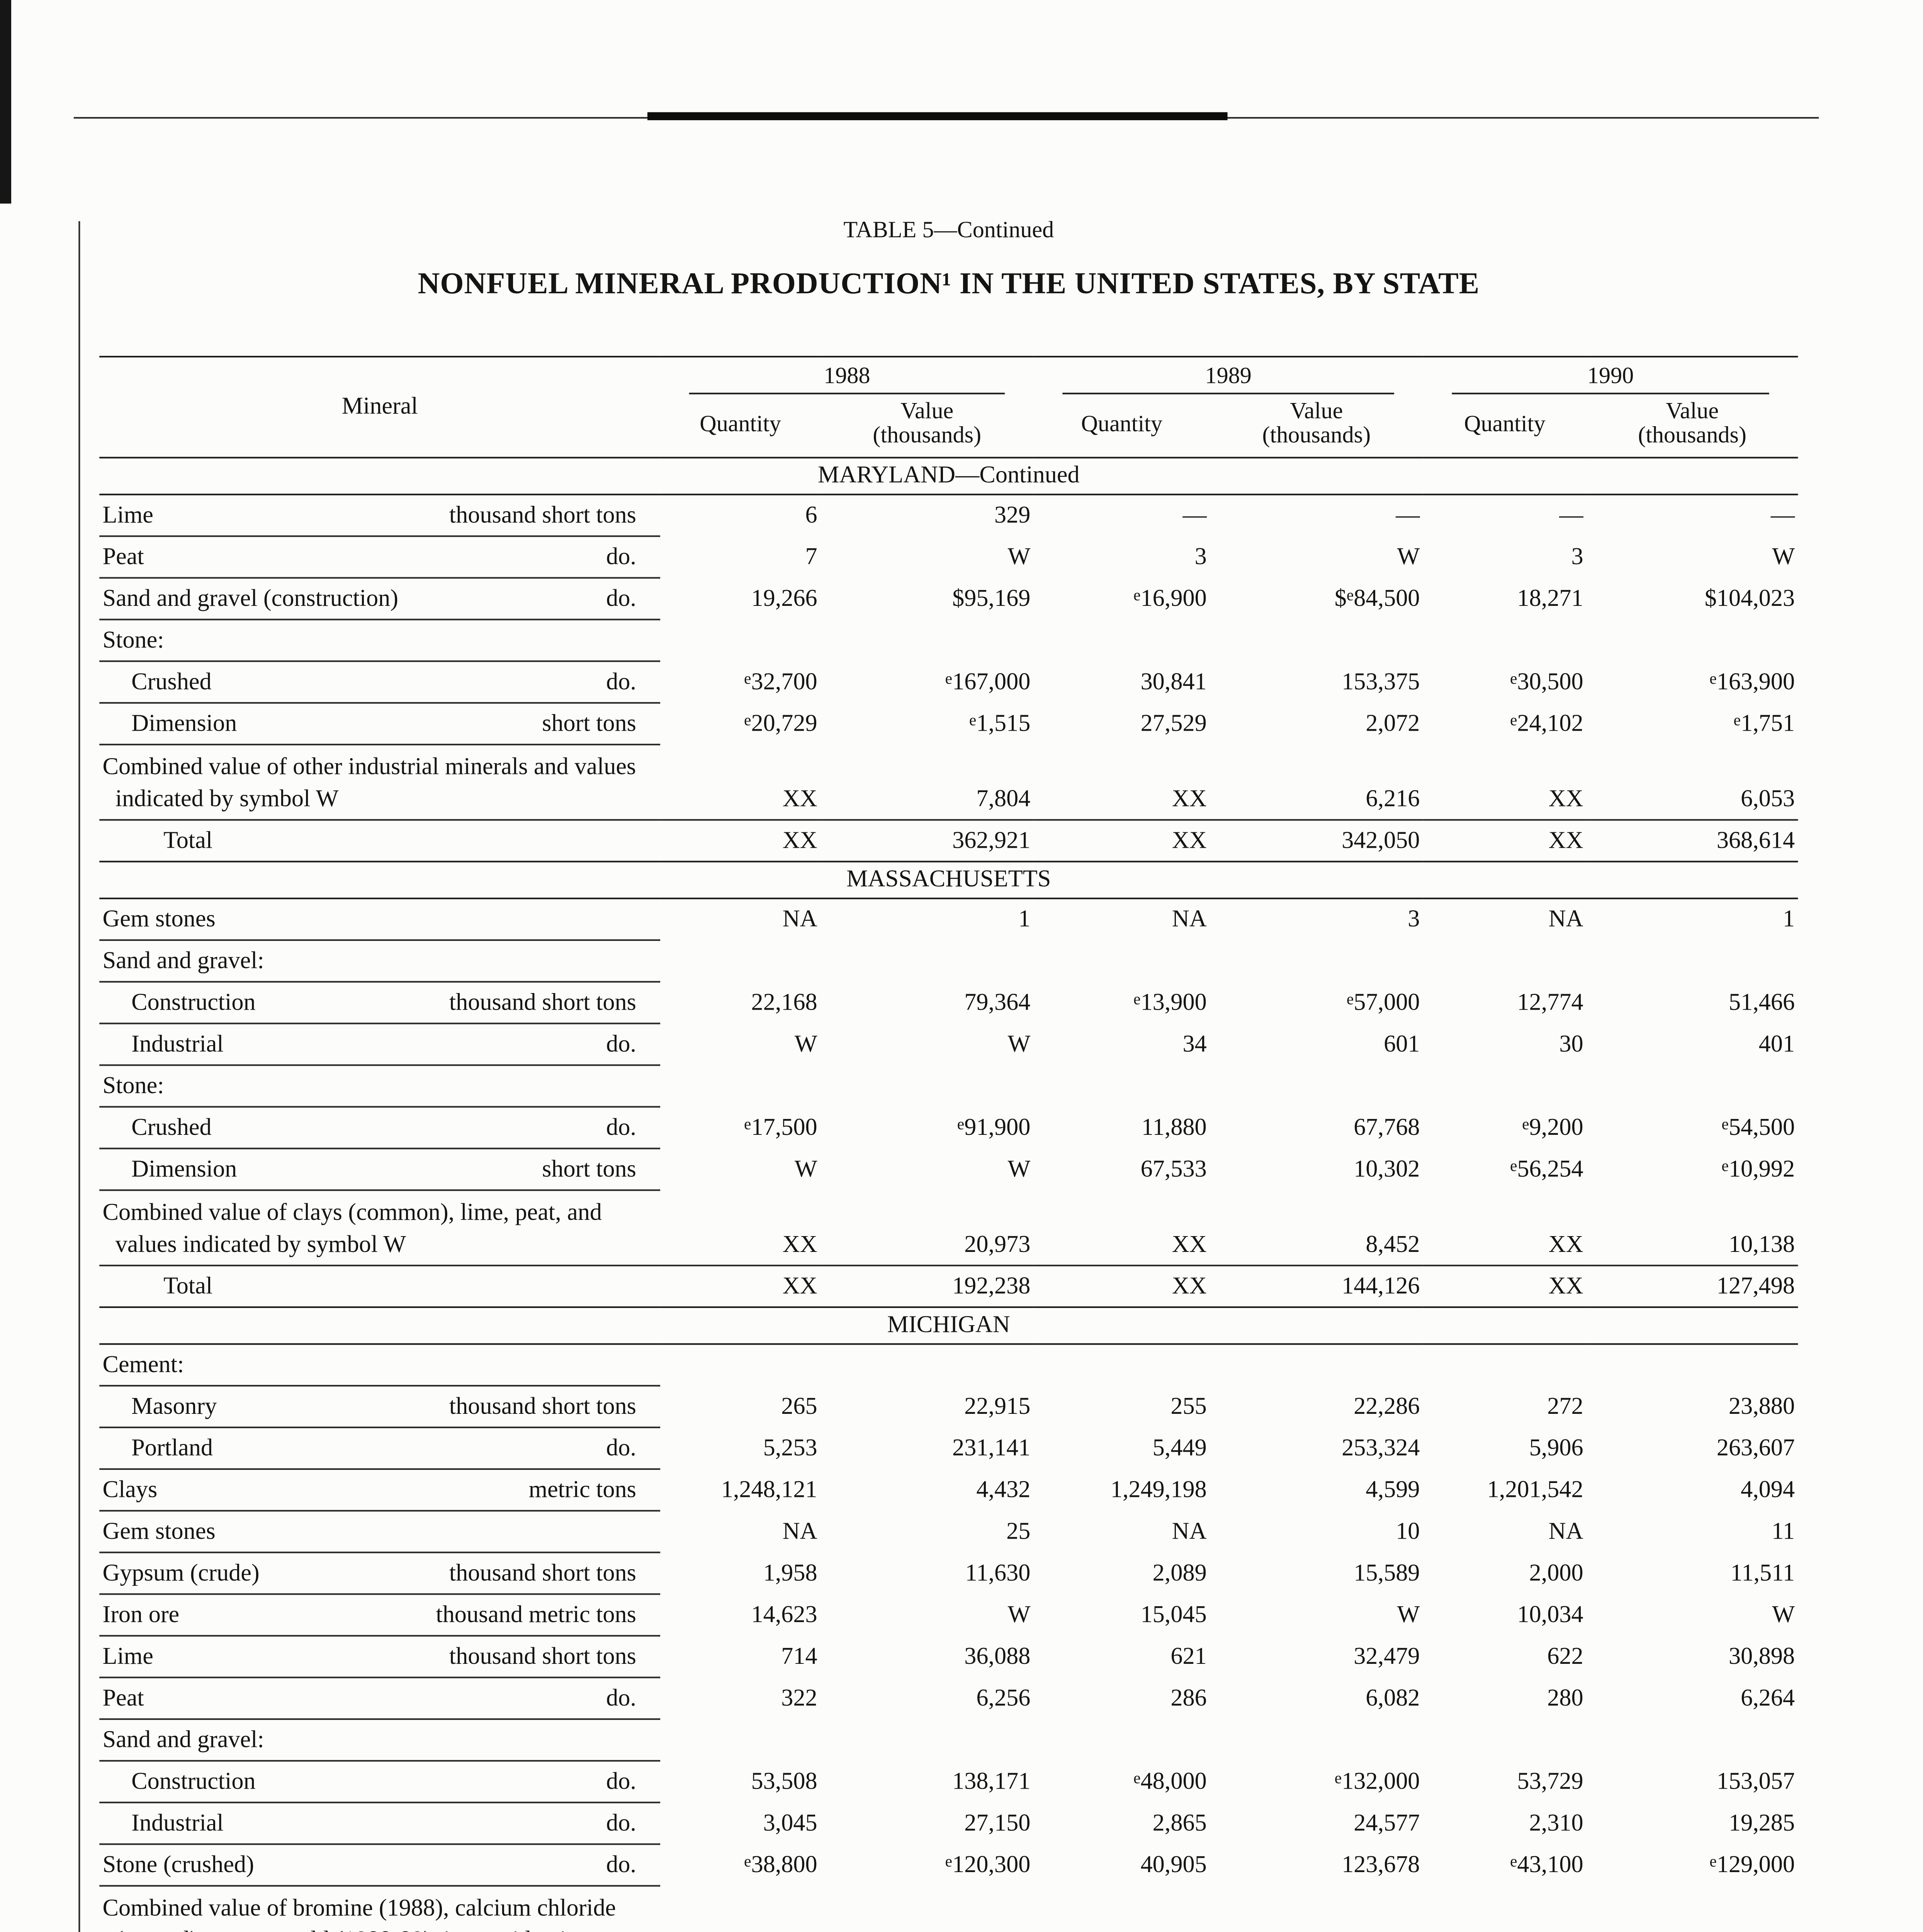 Image resolution: width=1923 pixels, height=1932 pixels. What do you see at coordinates (1546, 1866) in the screenshot?
I see `value-cell: e43,100` at bounding box center [1546, 1866].